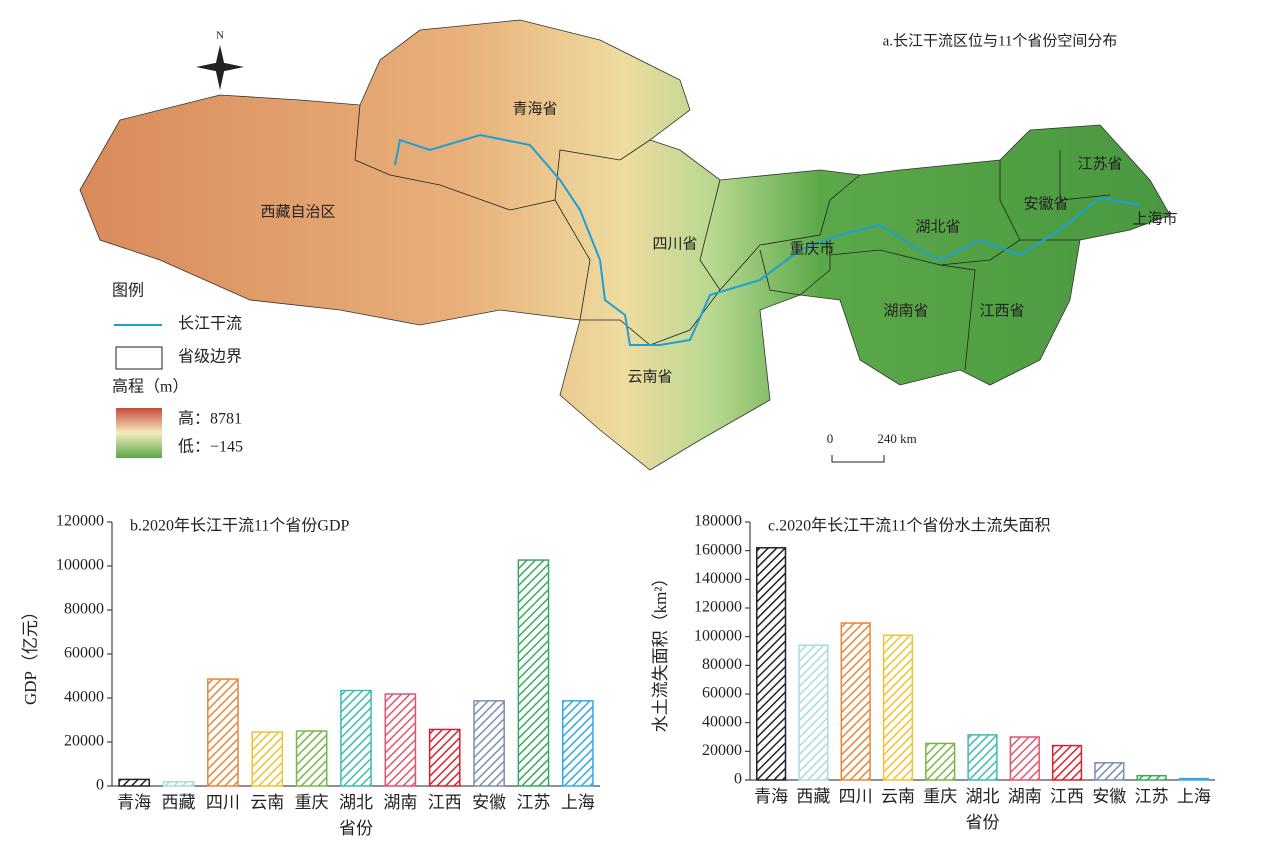 The image size is (1269, 868). Describe the element at coordinates (1154, 218) in the screenshot. I see `province-label: 上海市` at that location.